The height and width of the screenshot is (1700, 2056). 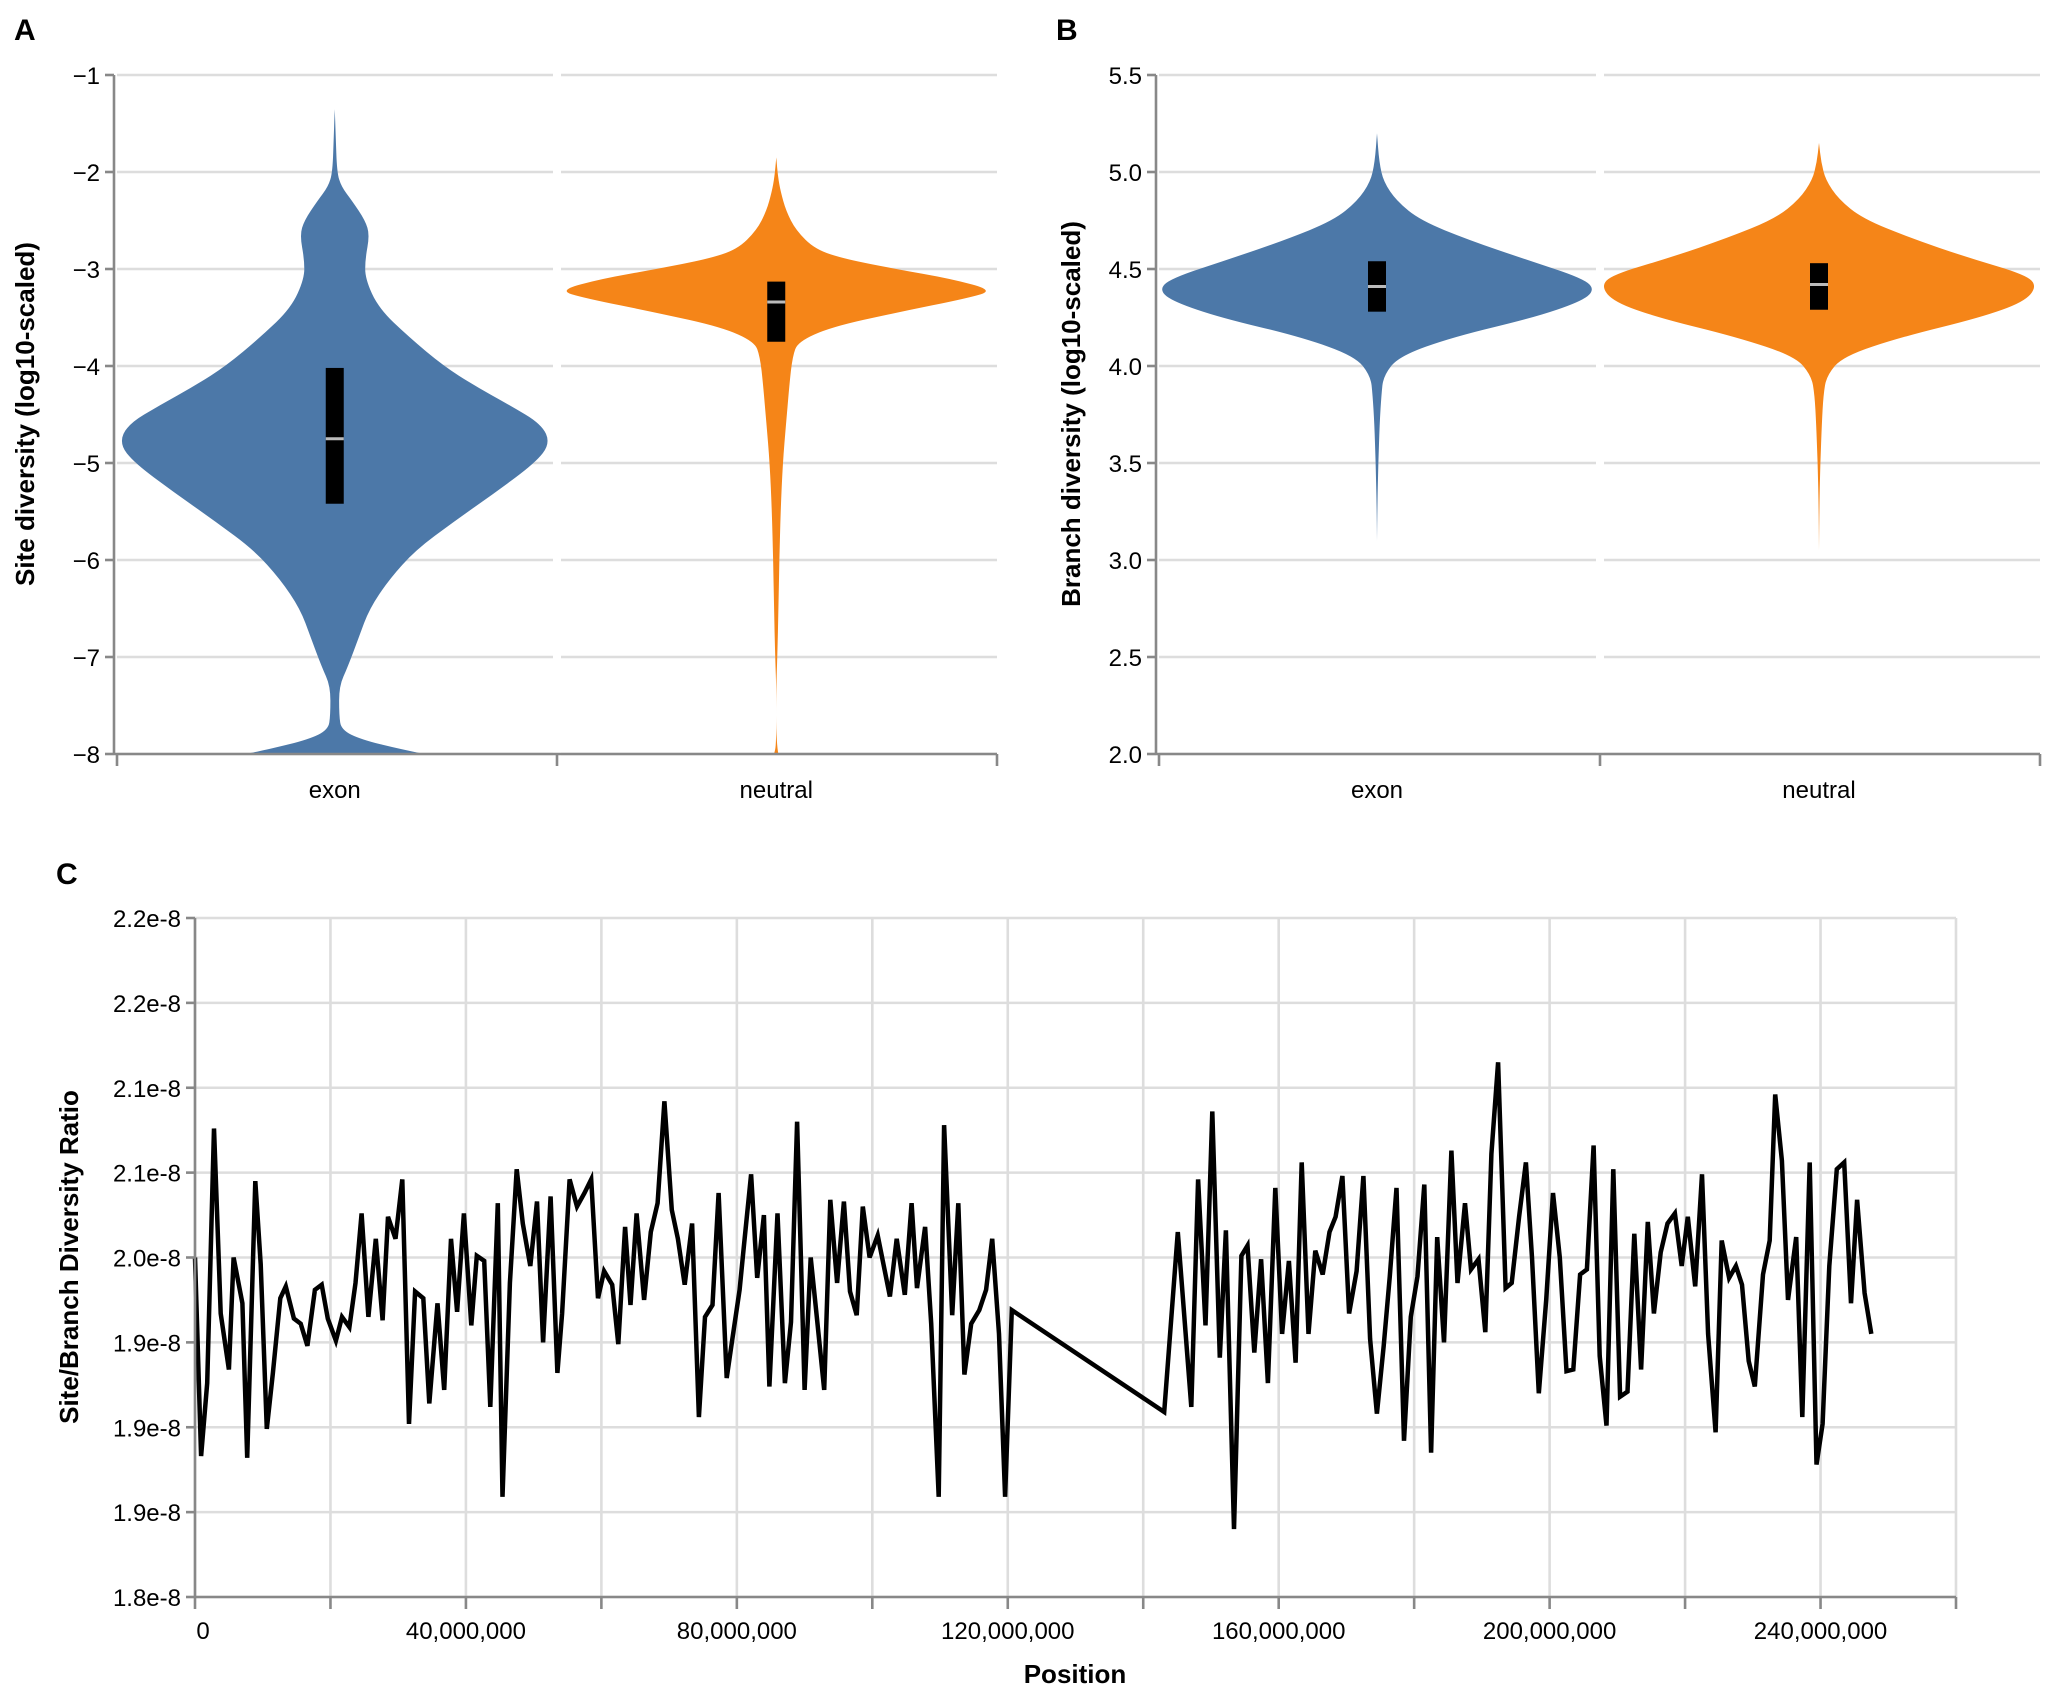 I want to click on iqr-box-exon, so click(x=334, y=435).